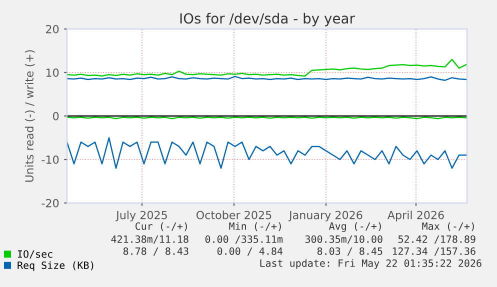 Image resolution: width=497 pixels, height=287 pixels. I want to click on y-tick-label: -20, so click(50, 203).